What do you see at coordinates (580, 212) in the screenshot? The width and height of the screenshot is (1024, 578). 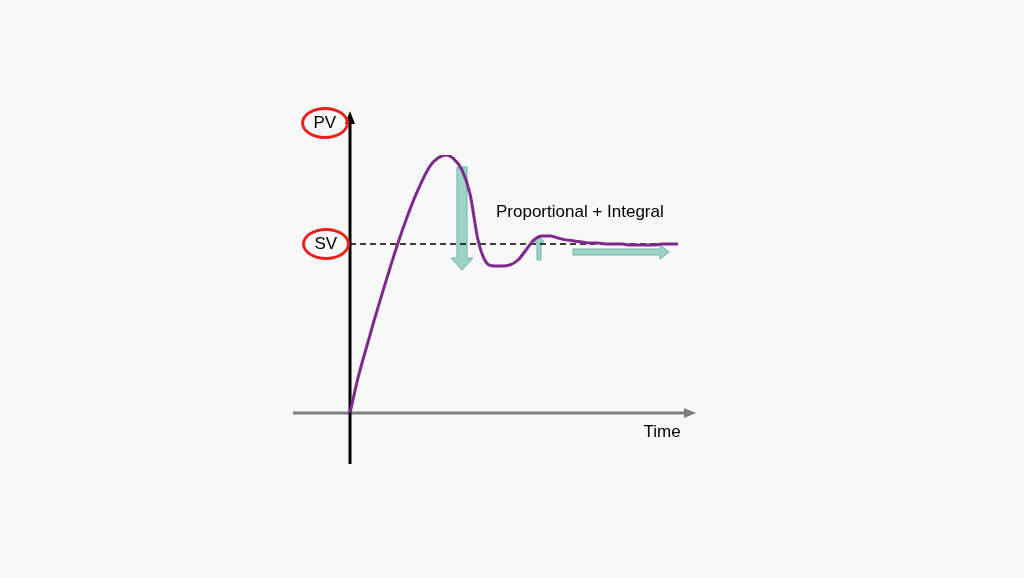 I see `annotation: Proportional + Integral` at bounding box center [580, 212].